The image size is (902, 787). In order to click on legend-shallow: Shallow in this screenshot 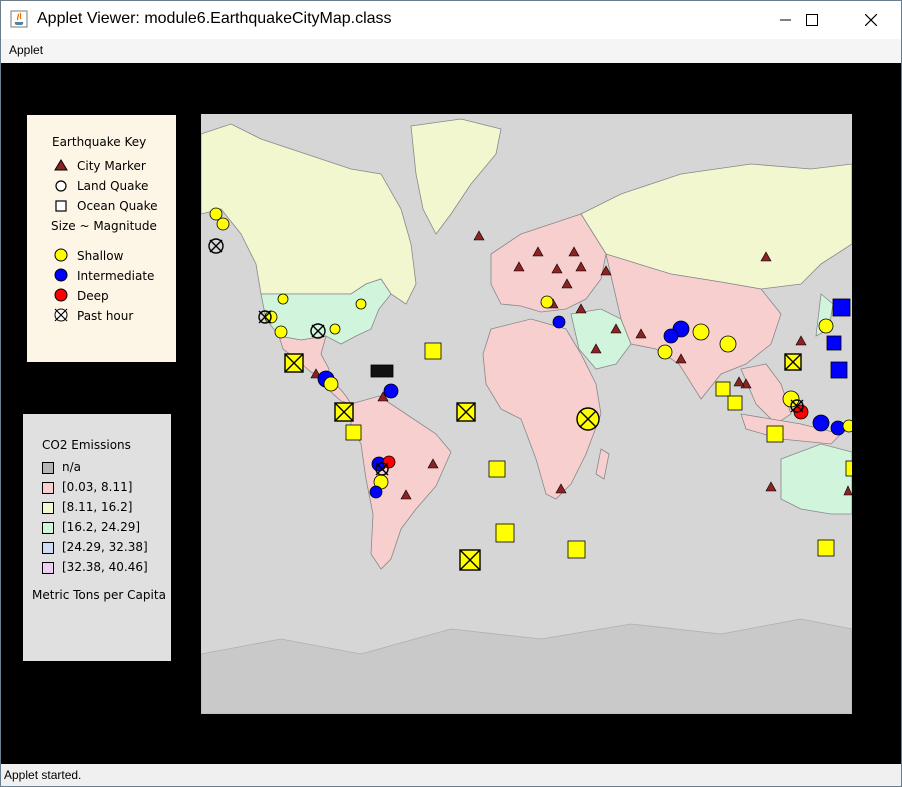, I will do `click(100, 256)`.